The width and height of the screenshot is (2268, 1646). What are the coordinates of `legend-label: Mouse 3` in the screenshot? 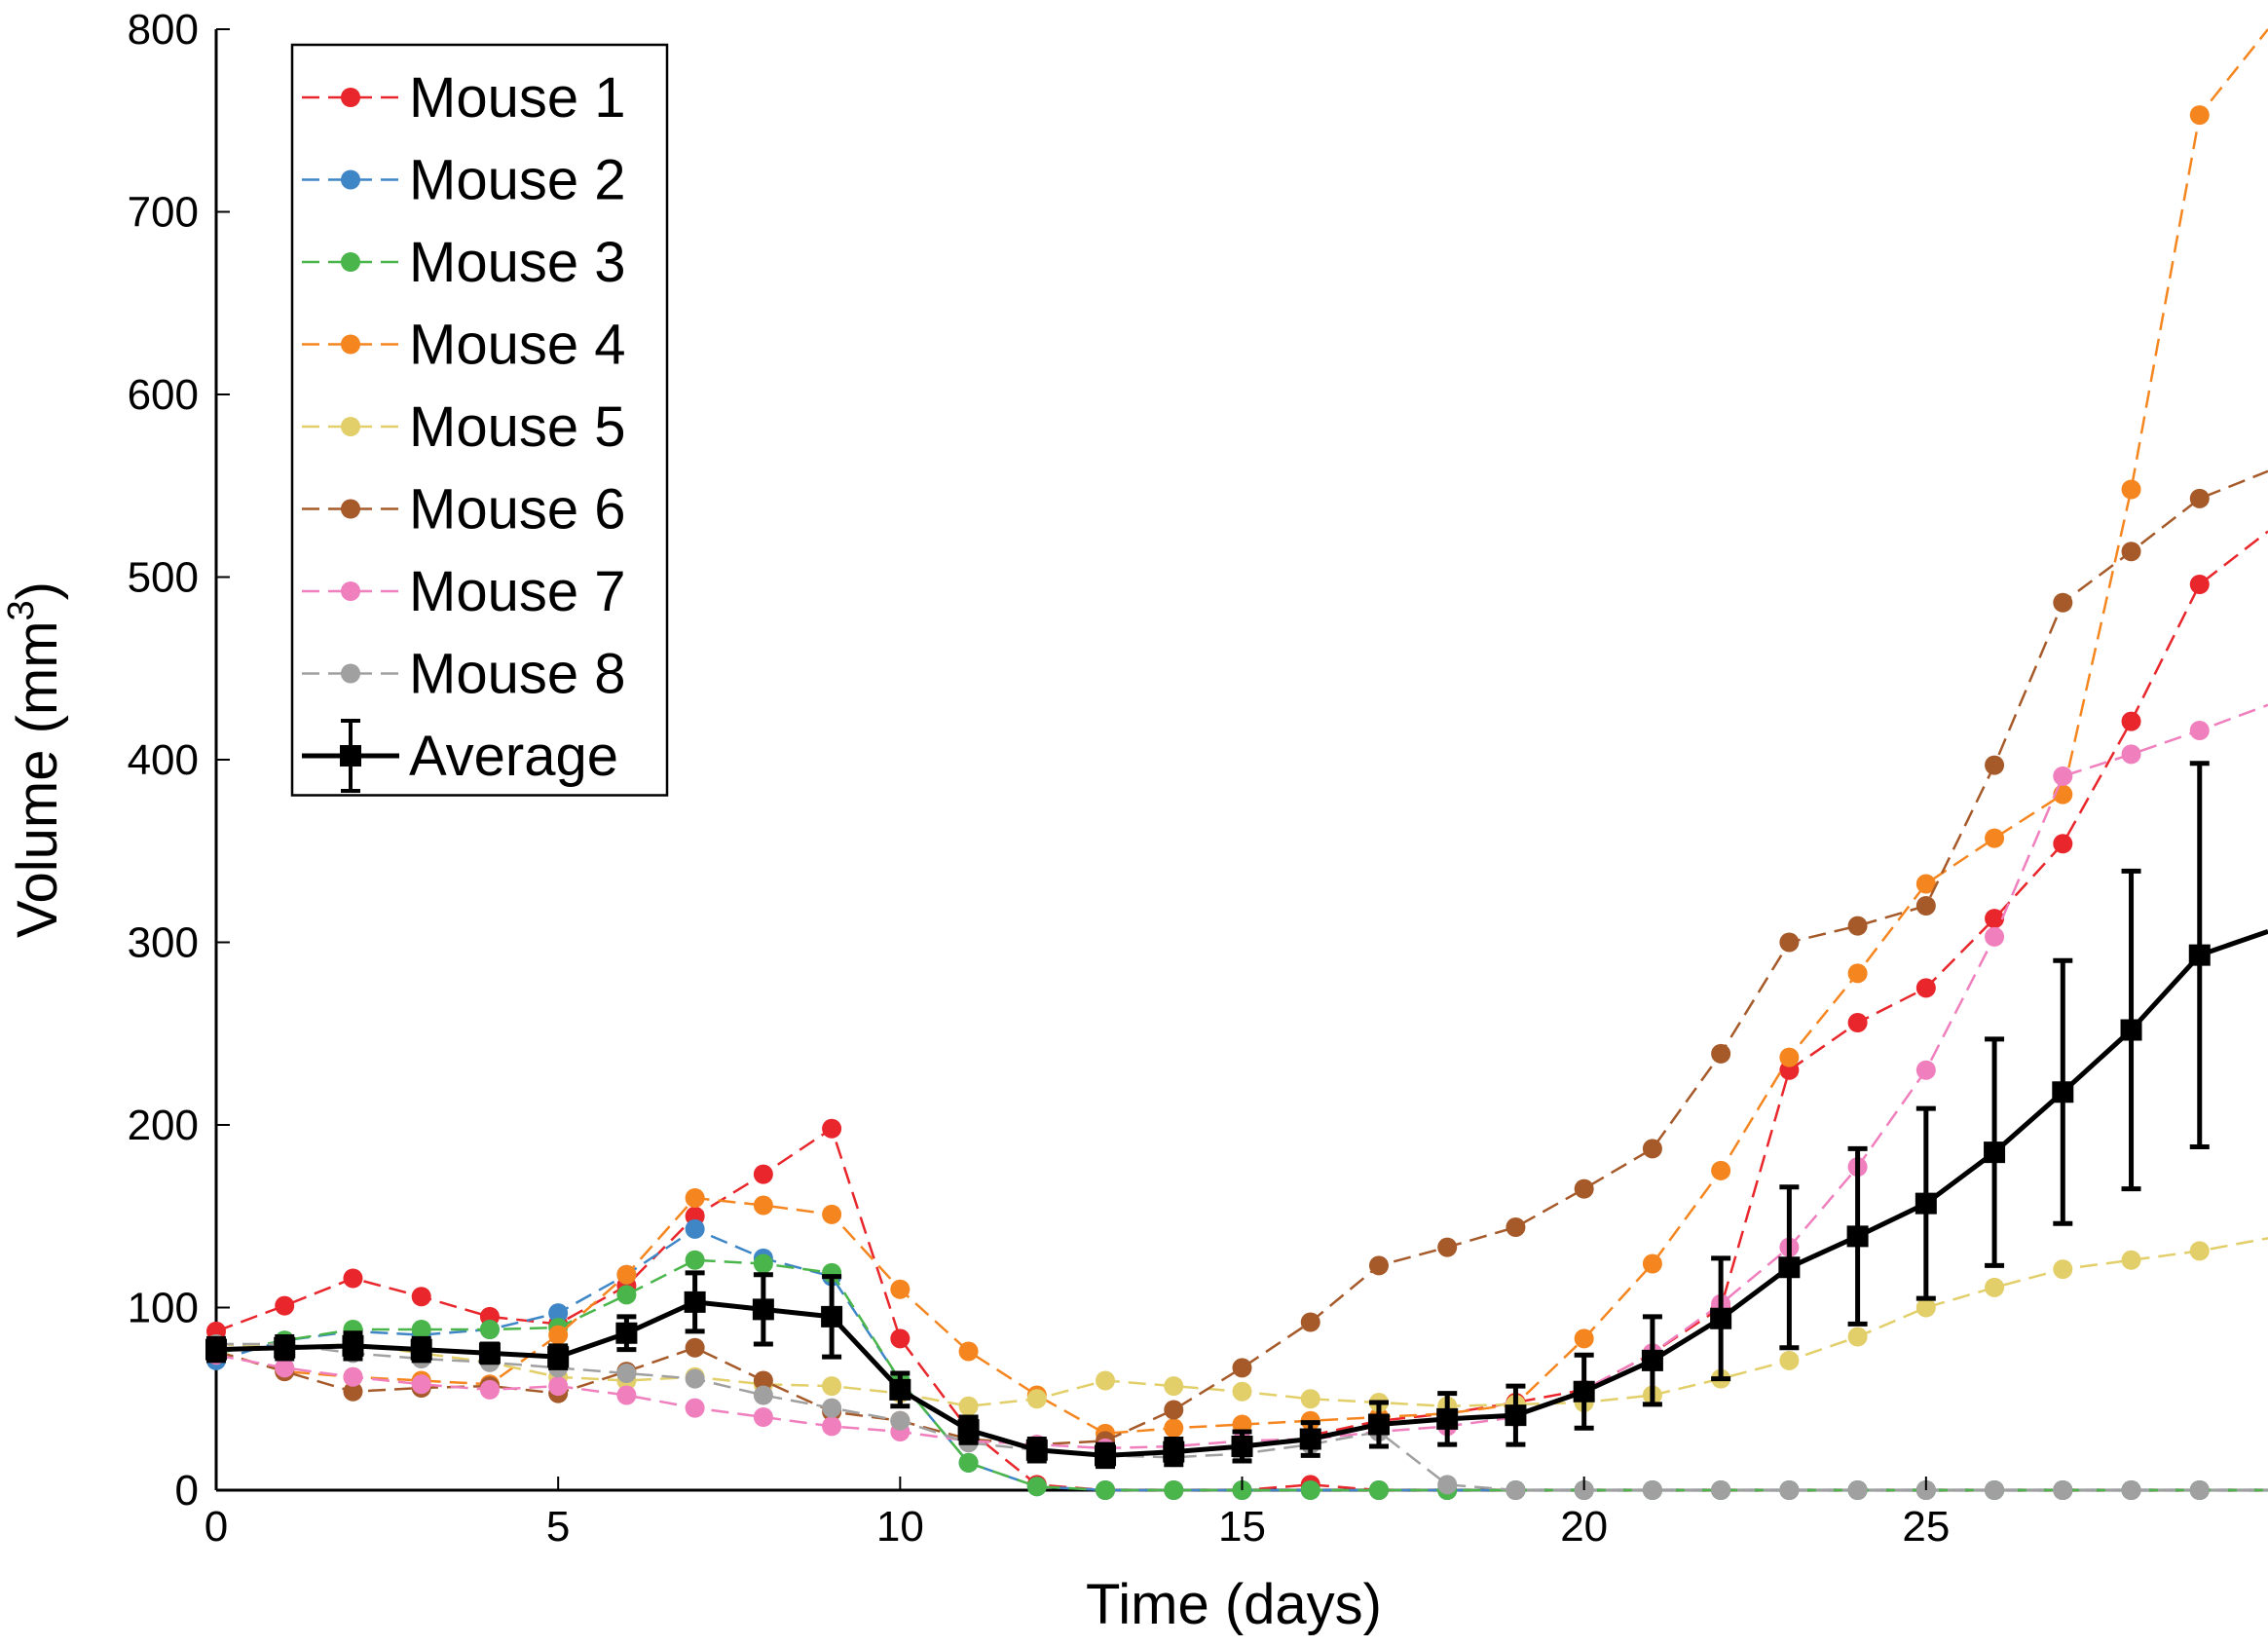 It's located at (517, 262).